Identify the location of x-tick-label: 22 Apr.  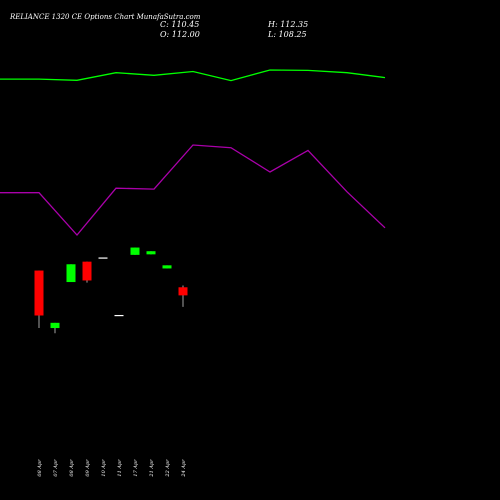
(168, 468).